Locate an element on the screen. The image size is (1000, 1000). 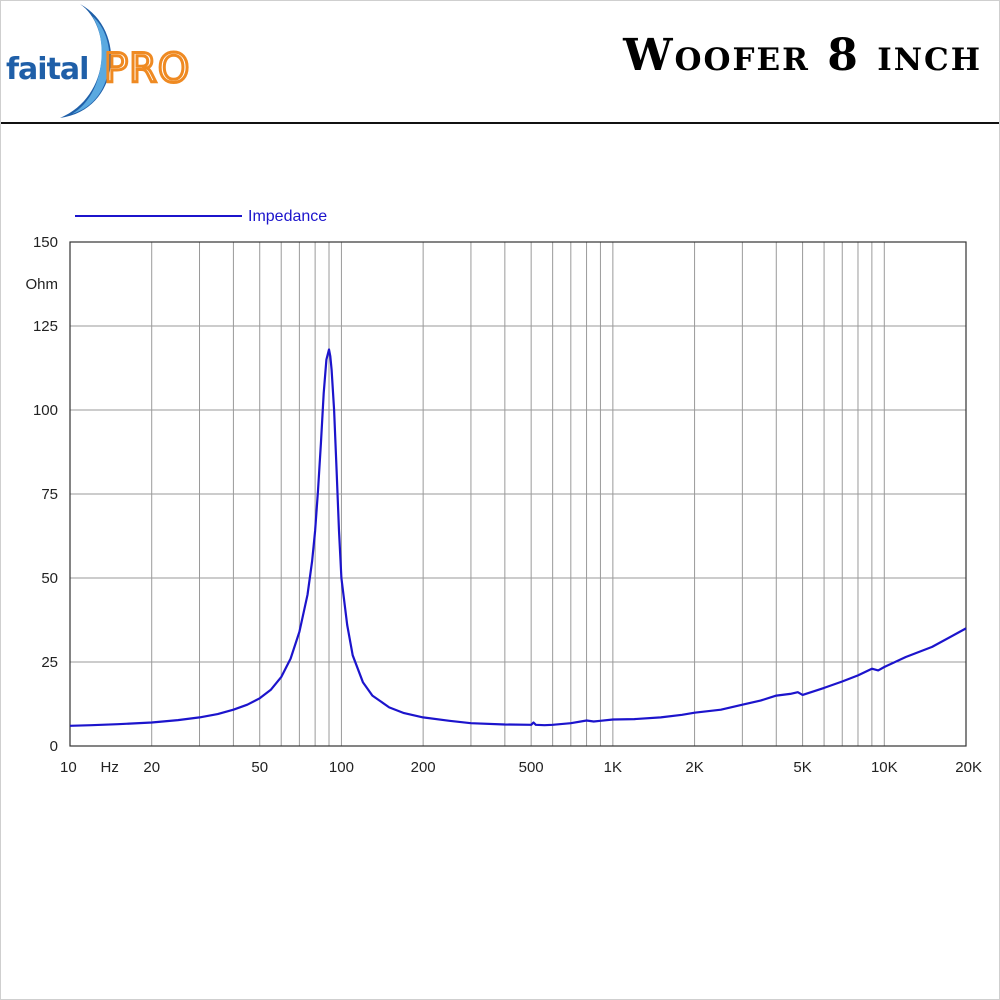
x-axis-ticks: 10 20 50 100 200 500 1K 2K 5K 10K 20K is located at coordinates (521, 767).